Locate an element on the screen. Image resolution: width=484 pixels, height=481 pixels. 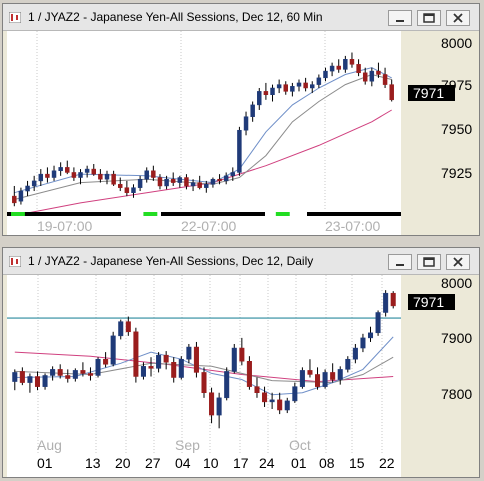
month-label: Oct is located at coordinates (300, 445).